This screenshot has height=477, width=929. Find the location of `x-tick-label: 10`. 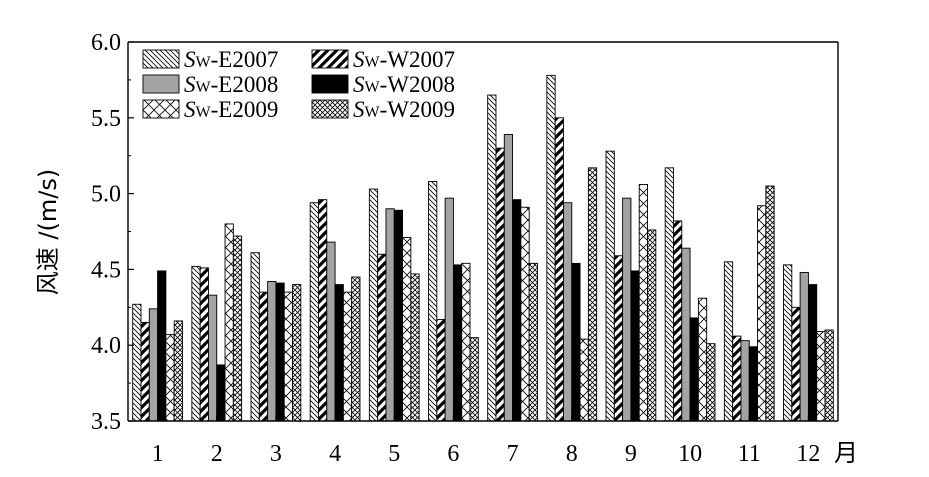

x-tick-label: 10 is located at coordinates (690, 454).